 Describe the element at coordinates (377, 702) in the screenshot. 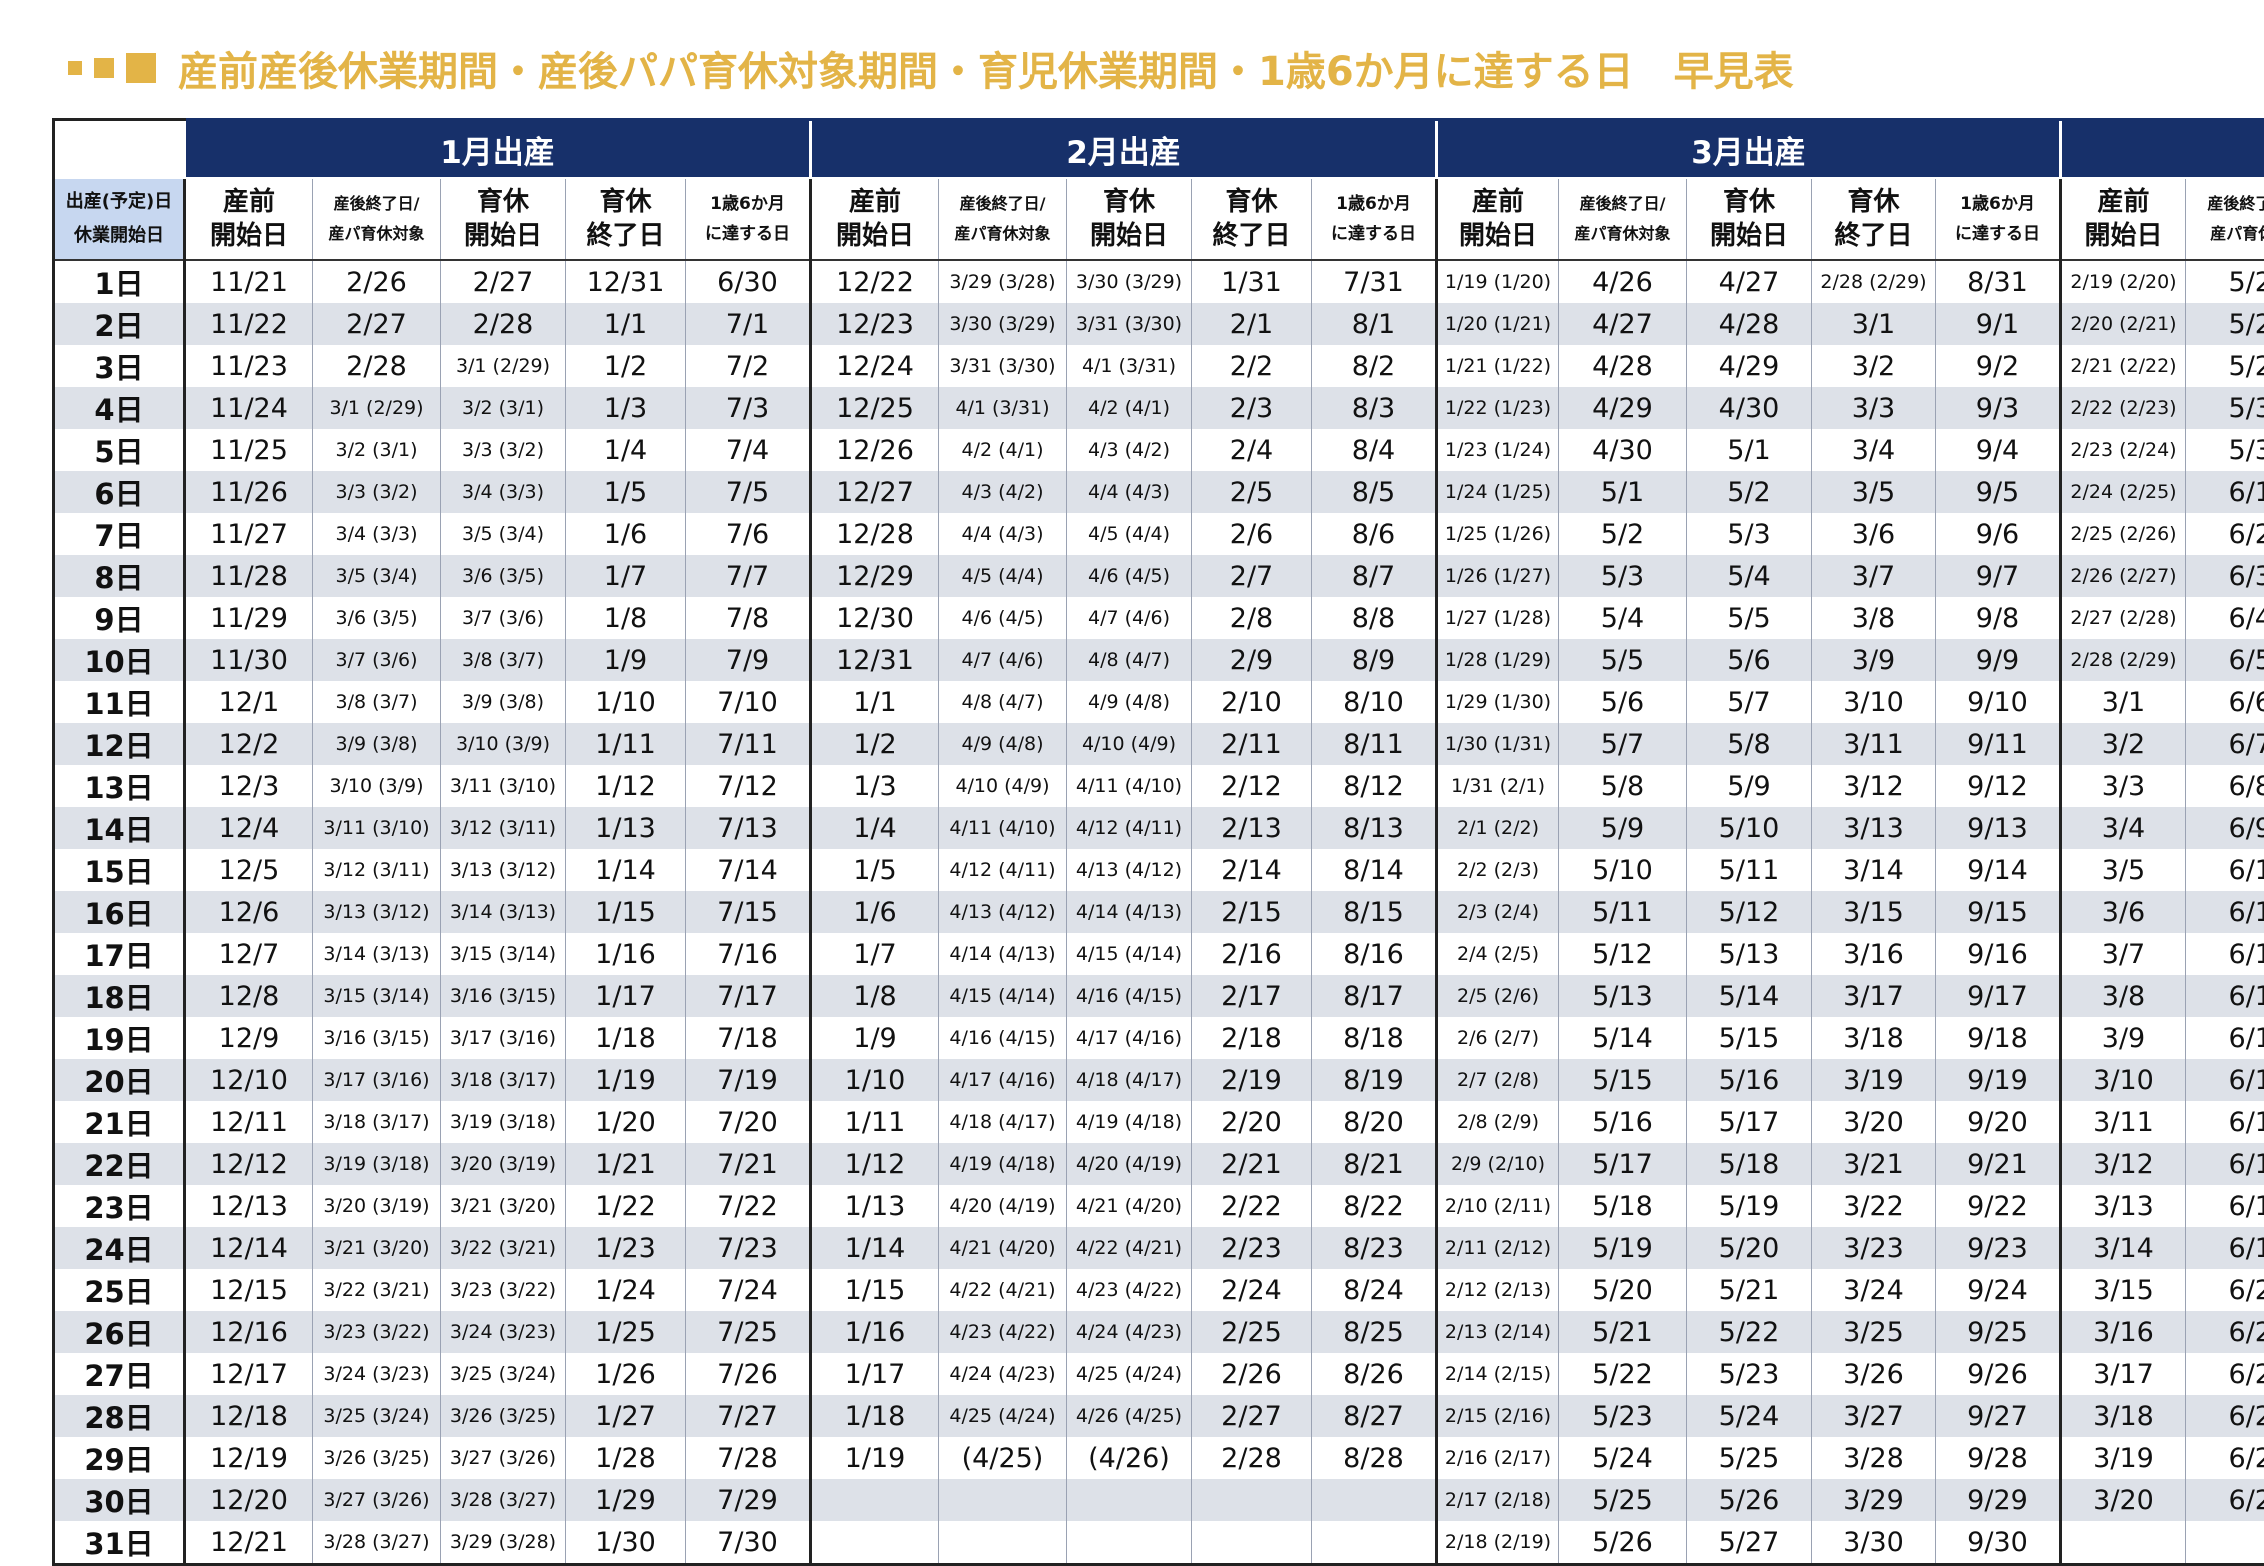

I see `table-cell: 3/8 (3/7)` at that location.